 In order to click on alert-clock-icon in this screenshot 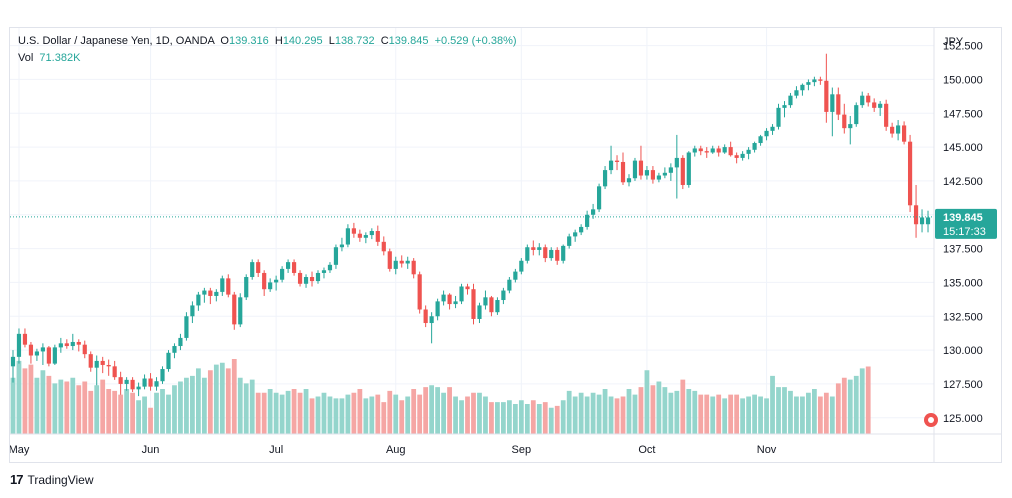, I will do `click(931, 420)`.